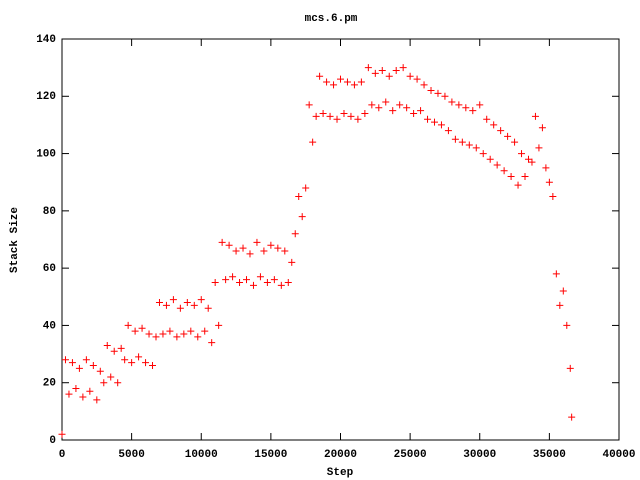 This screenshot has height=480, width=640. What do you see at coordinates (49, 326) in the screenshot?
I see `y-tick-label: 40` at bounding box center [49, 326].